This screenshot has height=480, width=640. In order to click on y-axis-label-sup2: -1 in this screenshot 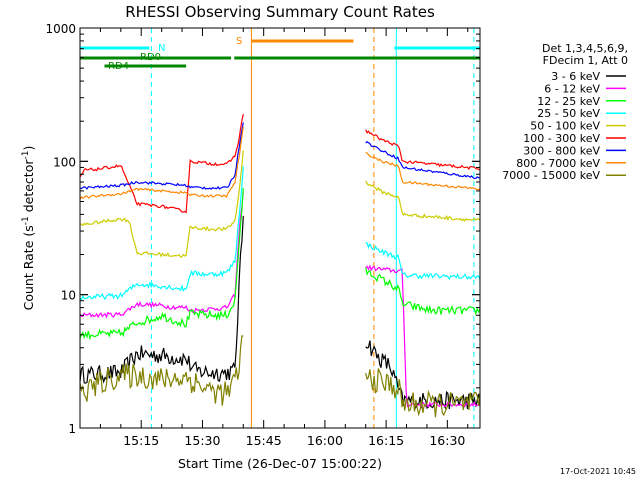, I will do `click(26, 155)`.